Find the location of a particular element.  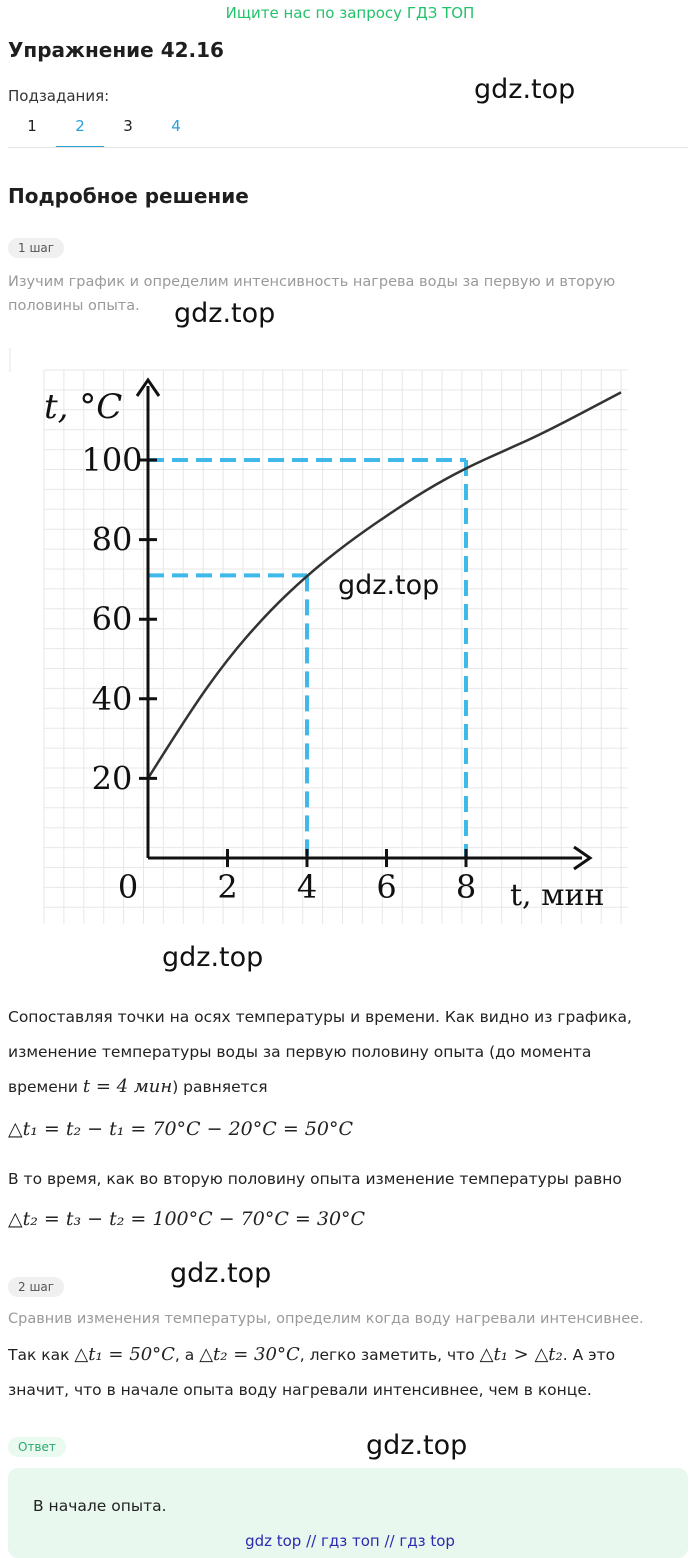

y-tick-labels: 20 40 60 80 100 is located at coordinates (119, 619).